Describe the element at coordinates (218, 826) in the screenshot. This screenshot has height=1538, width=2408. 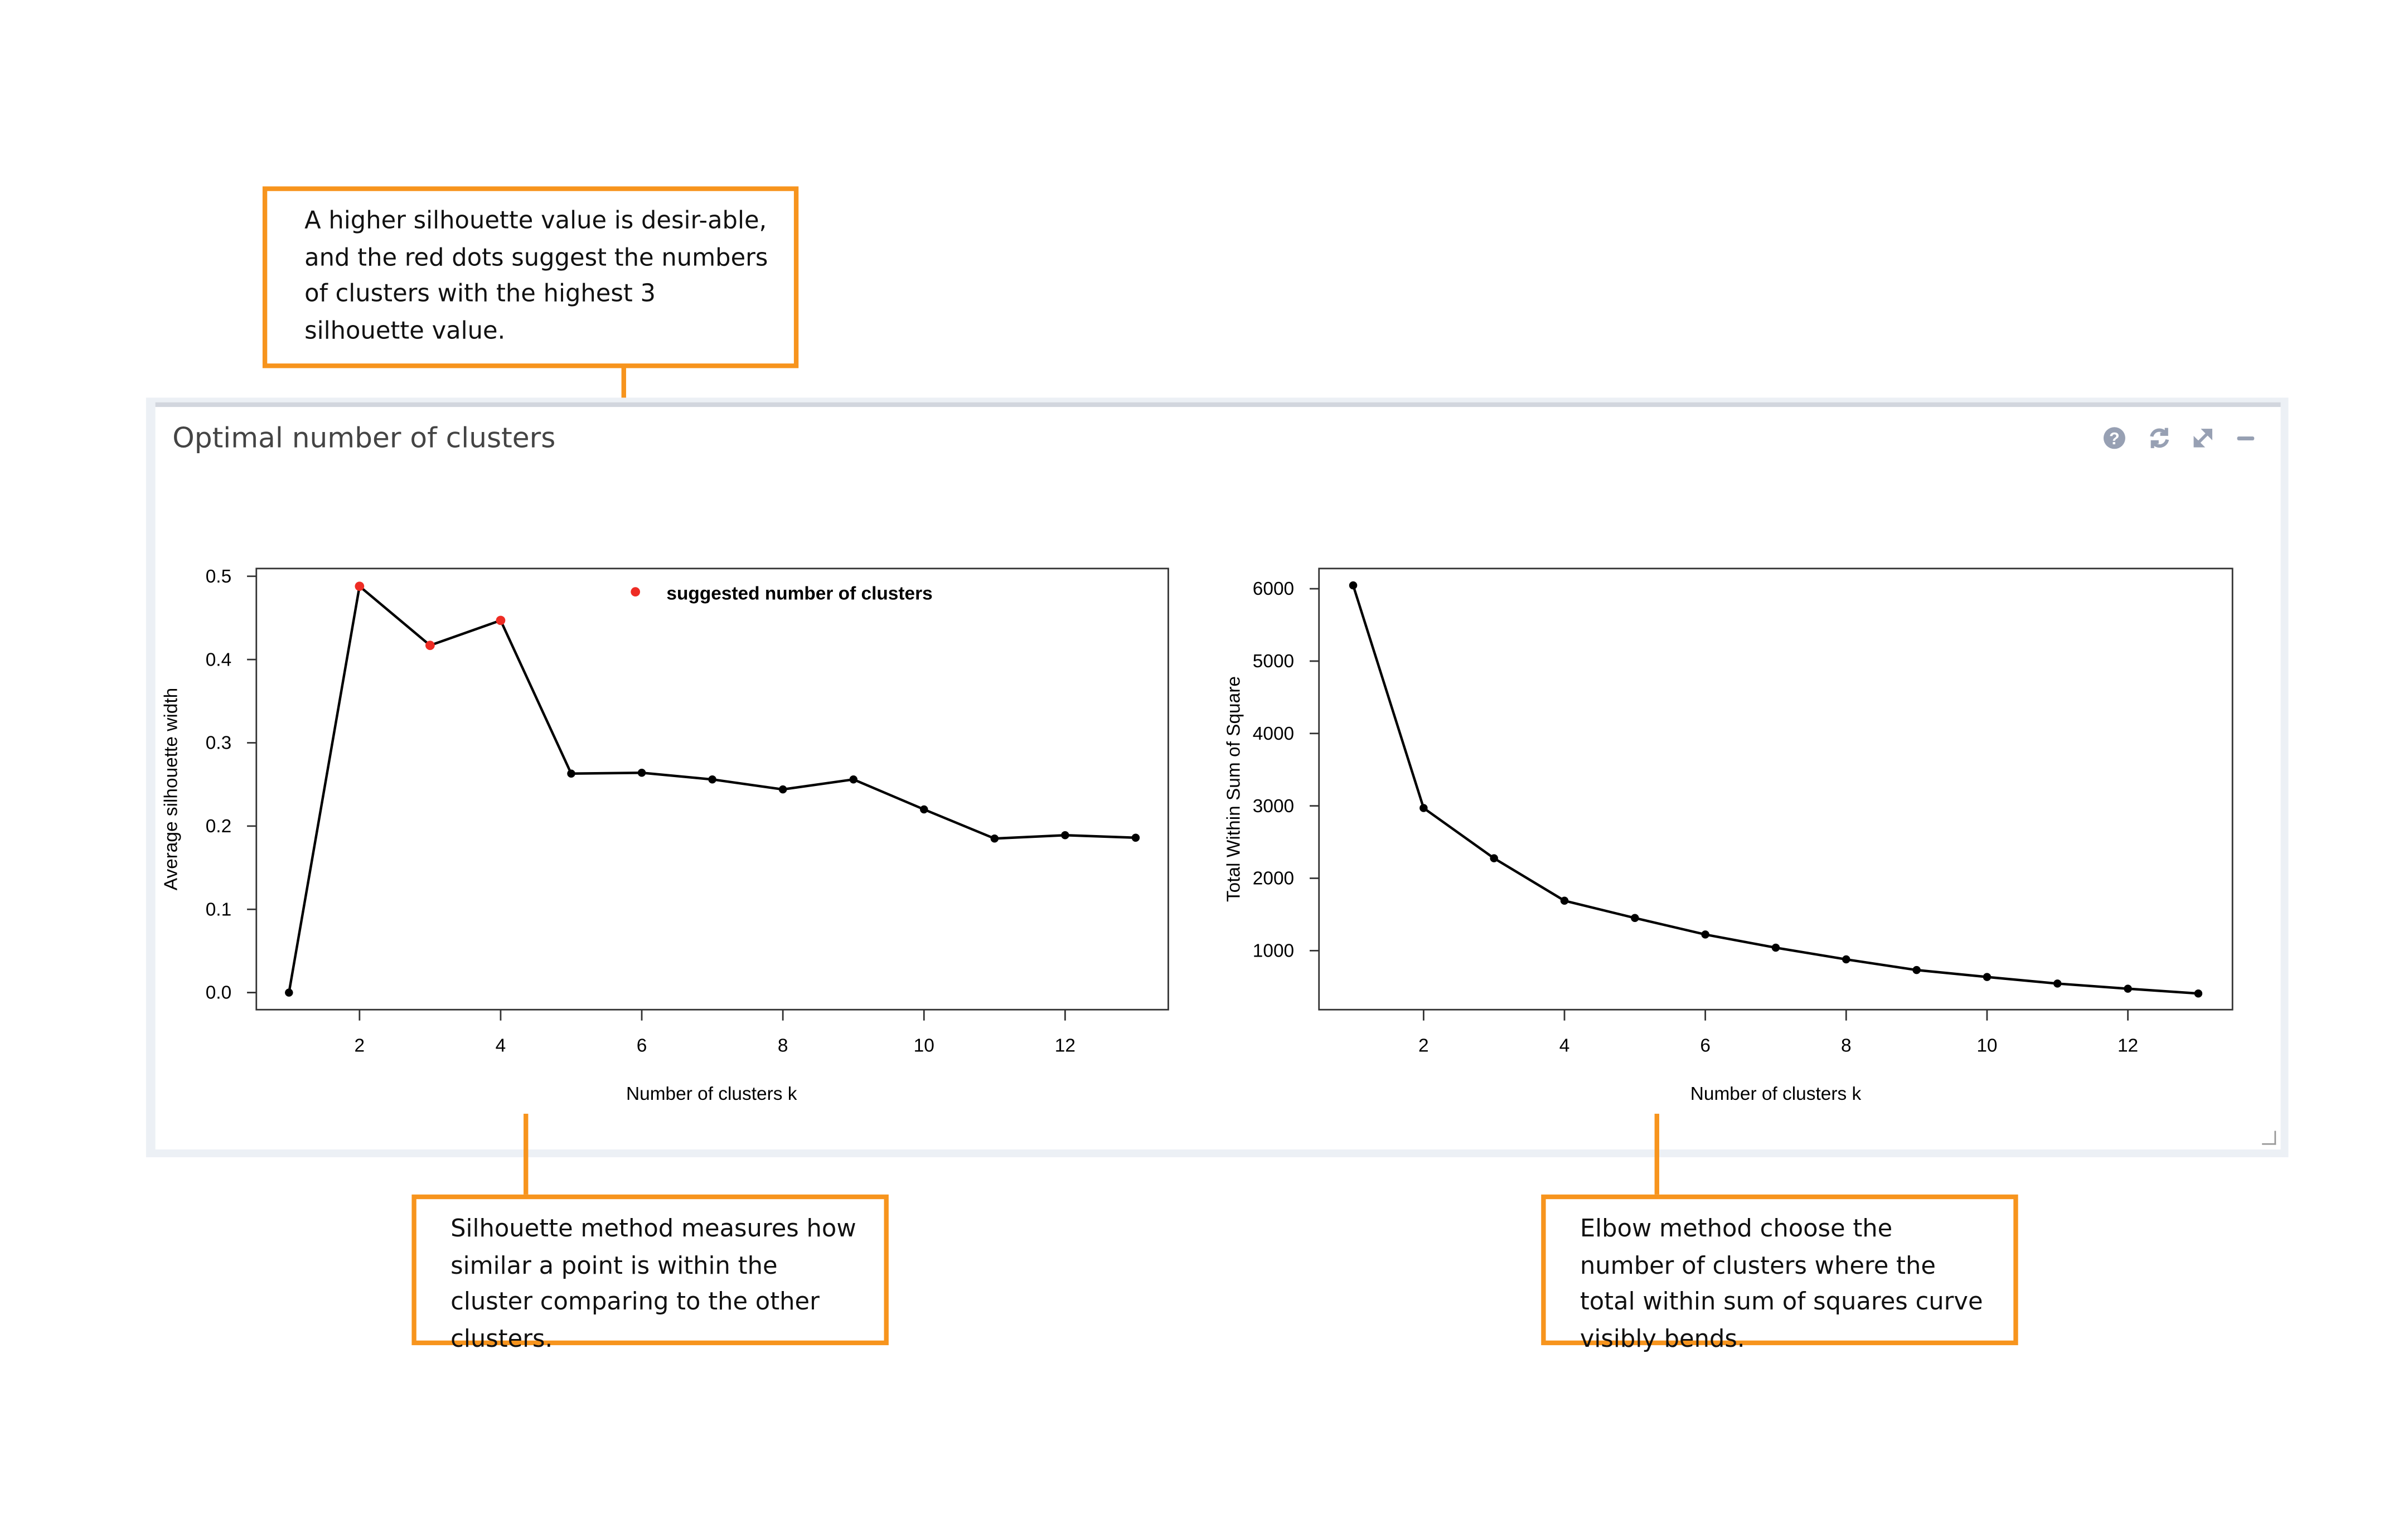
I see `y-tick-label: 0.2` at that location.